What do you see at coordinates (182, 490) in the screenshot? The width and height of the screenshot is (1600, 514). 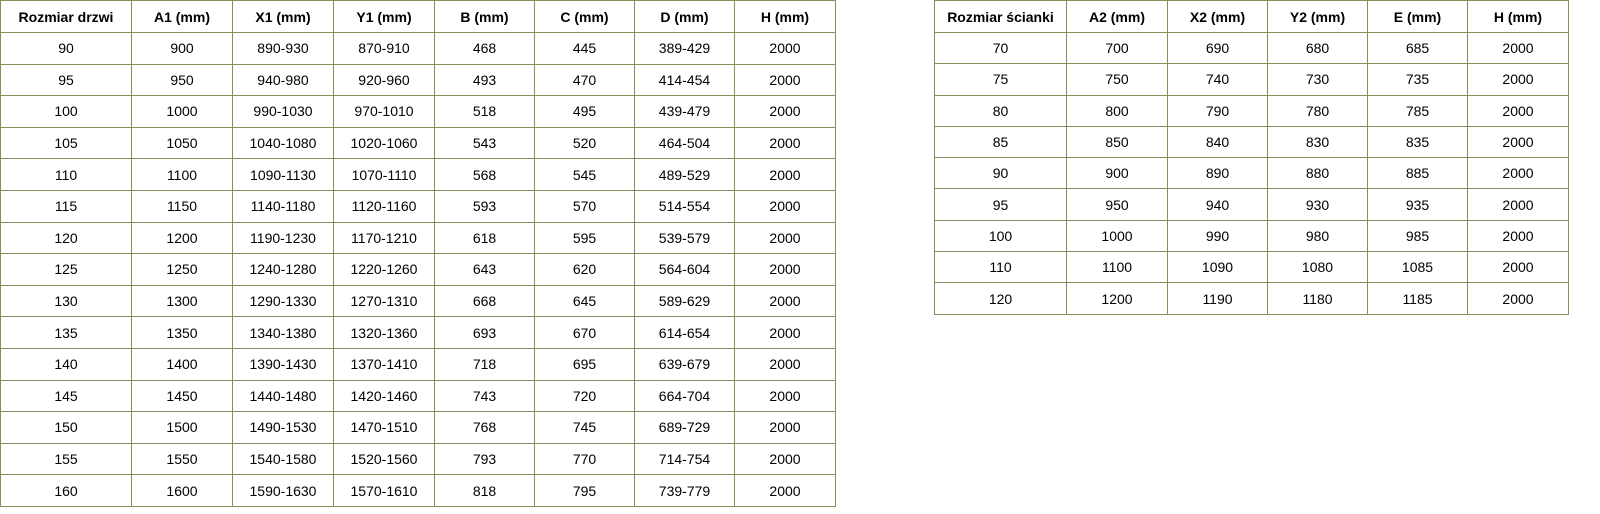 I see `table-cell: 1600` at bounding box center [182, 490].